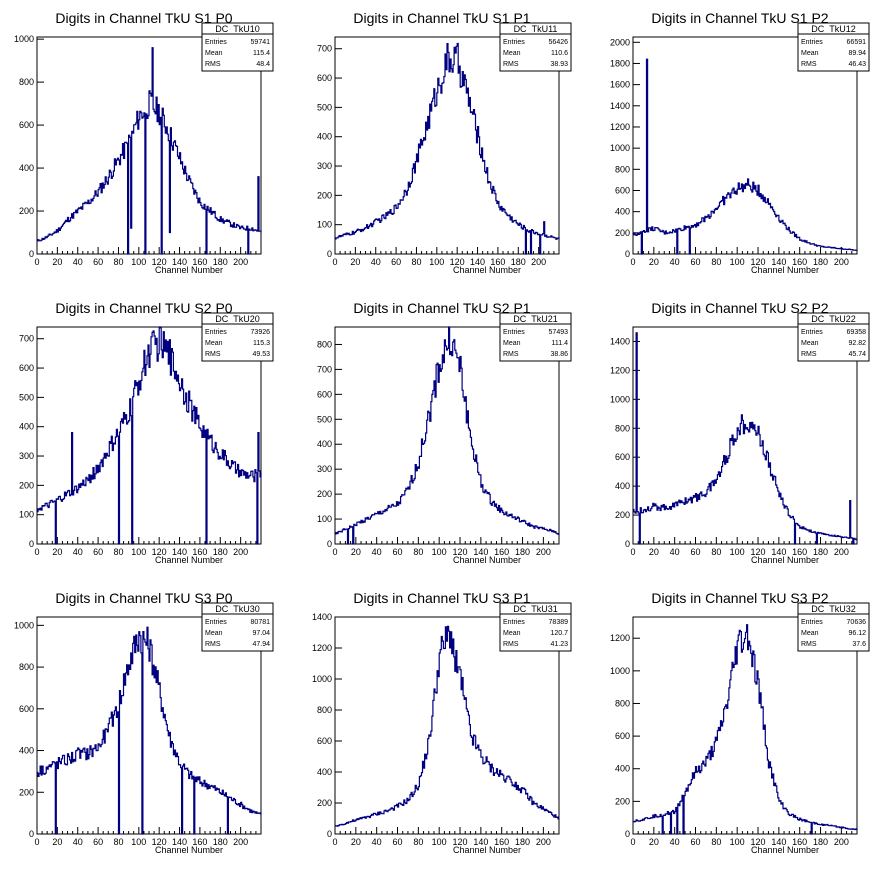  What do you see at coordinates (857, 42) in the screenshot?
I see `stats-value: 66591` at bounding box center [857, 42].